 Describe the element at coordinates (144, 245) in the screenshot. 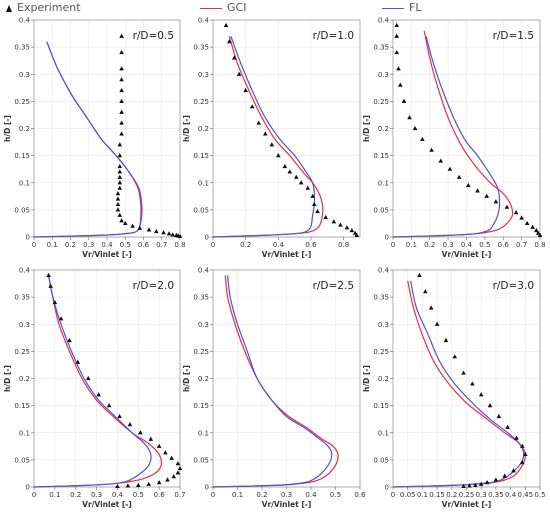

I see `x-tick-label: 0.6` at that location.